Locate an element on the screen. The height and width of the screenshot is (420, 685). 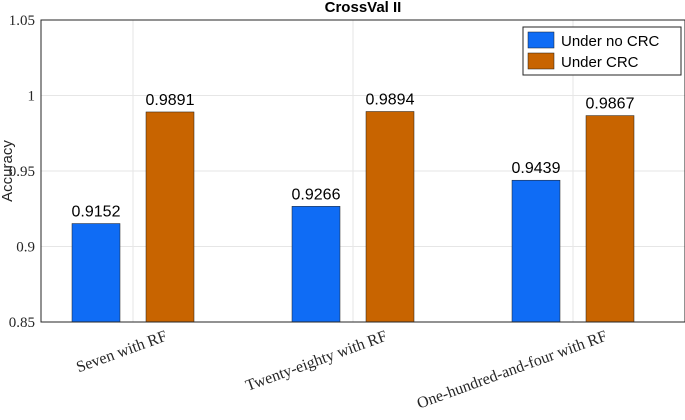
legend-label-under-crc: Under CRC is located at coordinates (600, 62).